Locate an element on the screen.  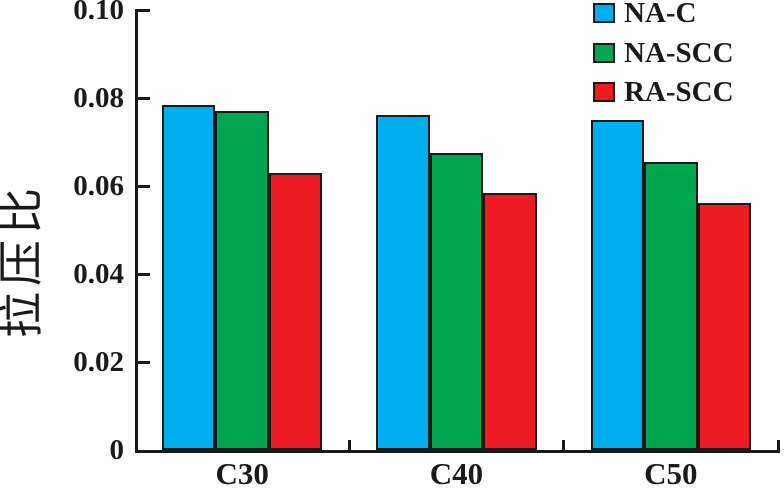
y-tick-label-0.08: 0.08 is located at coordinates (98, 98).